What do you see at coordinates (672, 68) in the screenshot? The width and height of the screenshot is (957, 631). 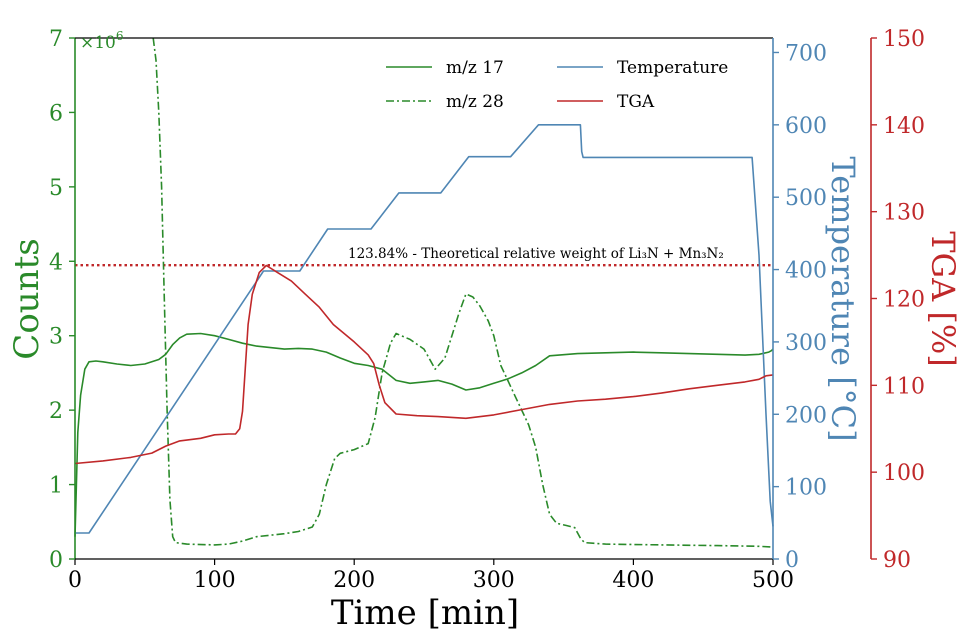 I see `legend-label-temperature: Temperature` at bounding box center [672, 68].